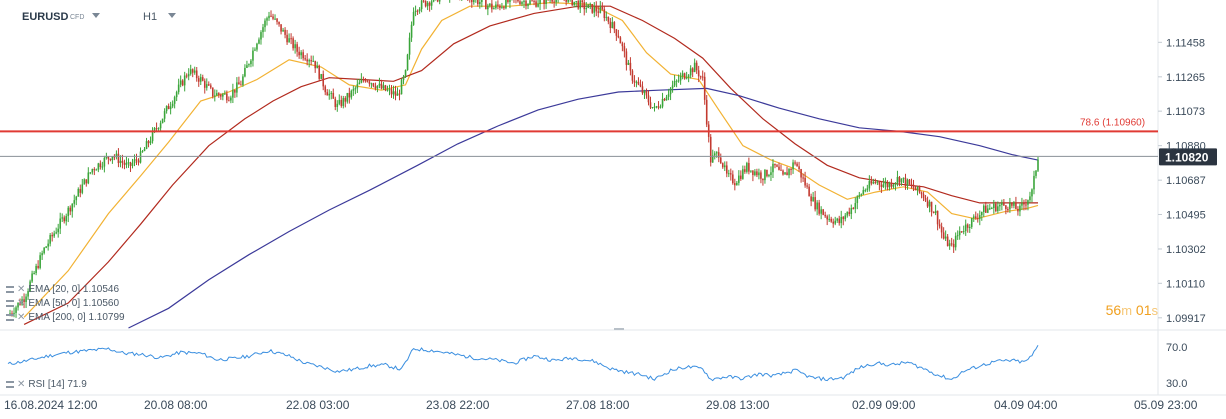  What do you see at coordinates (172, 15) in the screenshot?
I see `timeframe-dropdown-icon` at bounding box center [172, 15].